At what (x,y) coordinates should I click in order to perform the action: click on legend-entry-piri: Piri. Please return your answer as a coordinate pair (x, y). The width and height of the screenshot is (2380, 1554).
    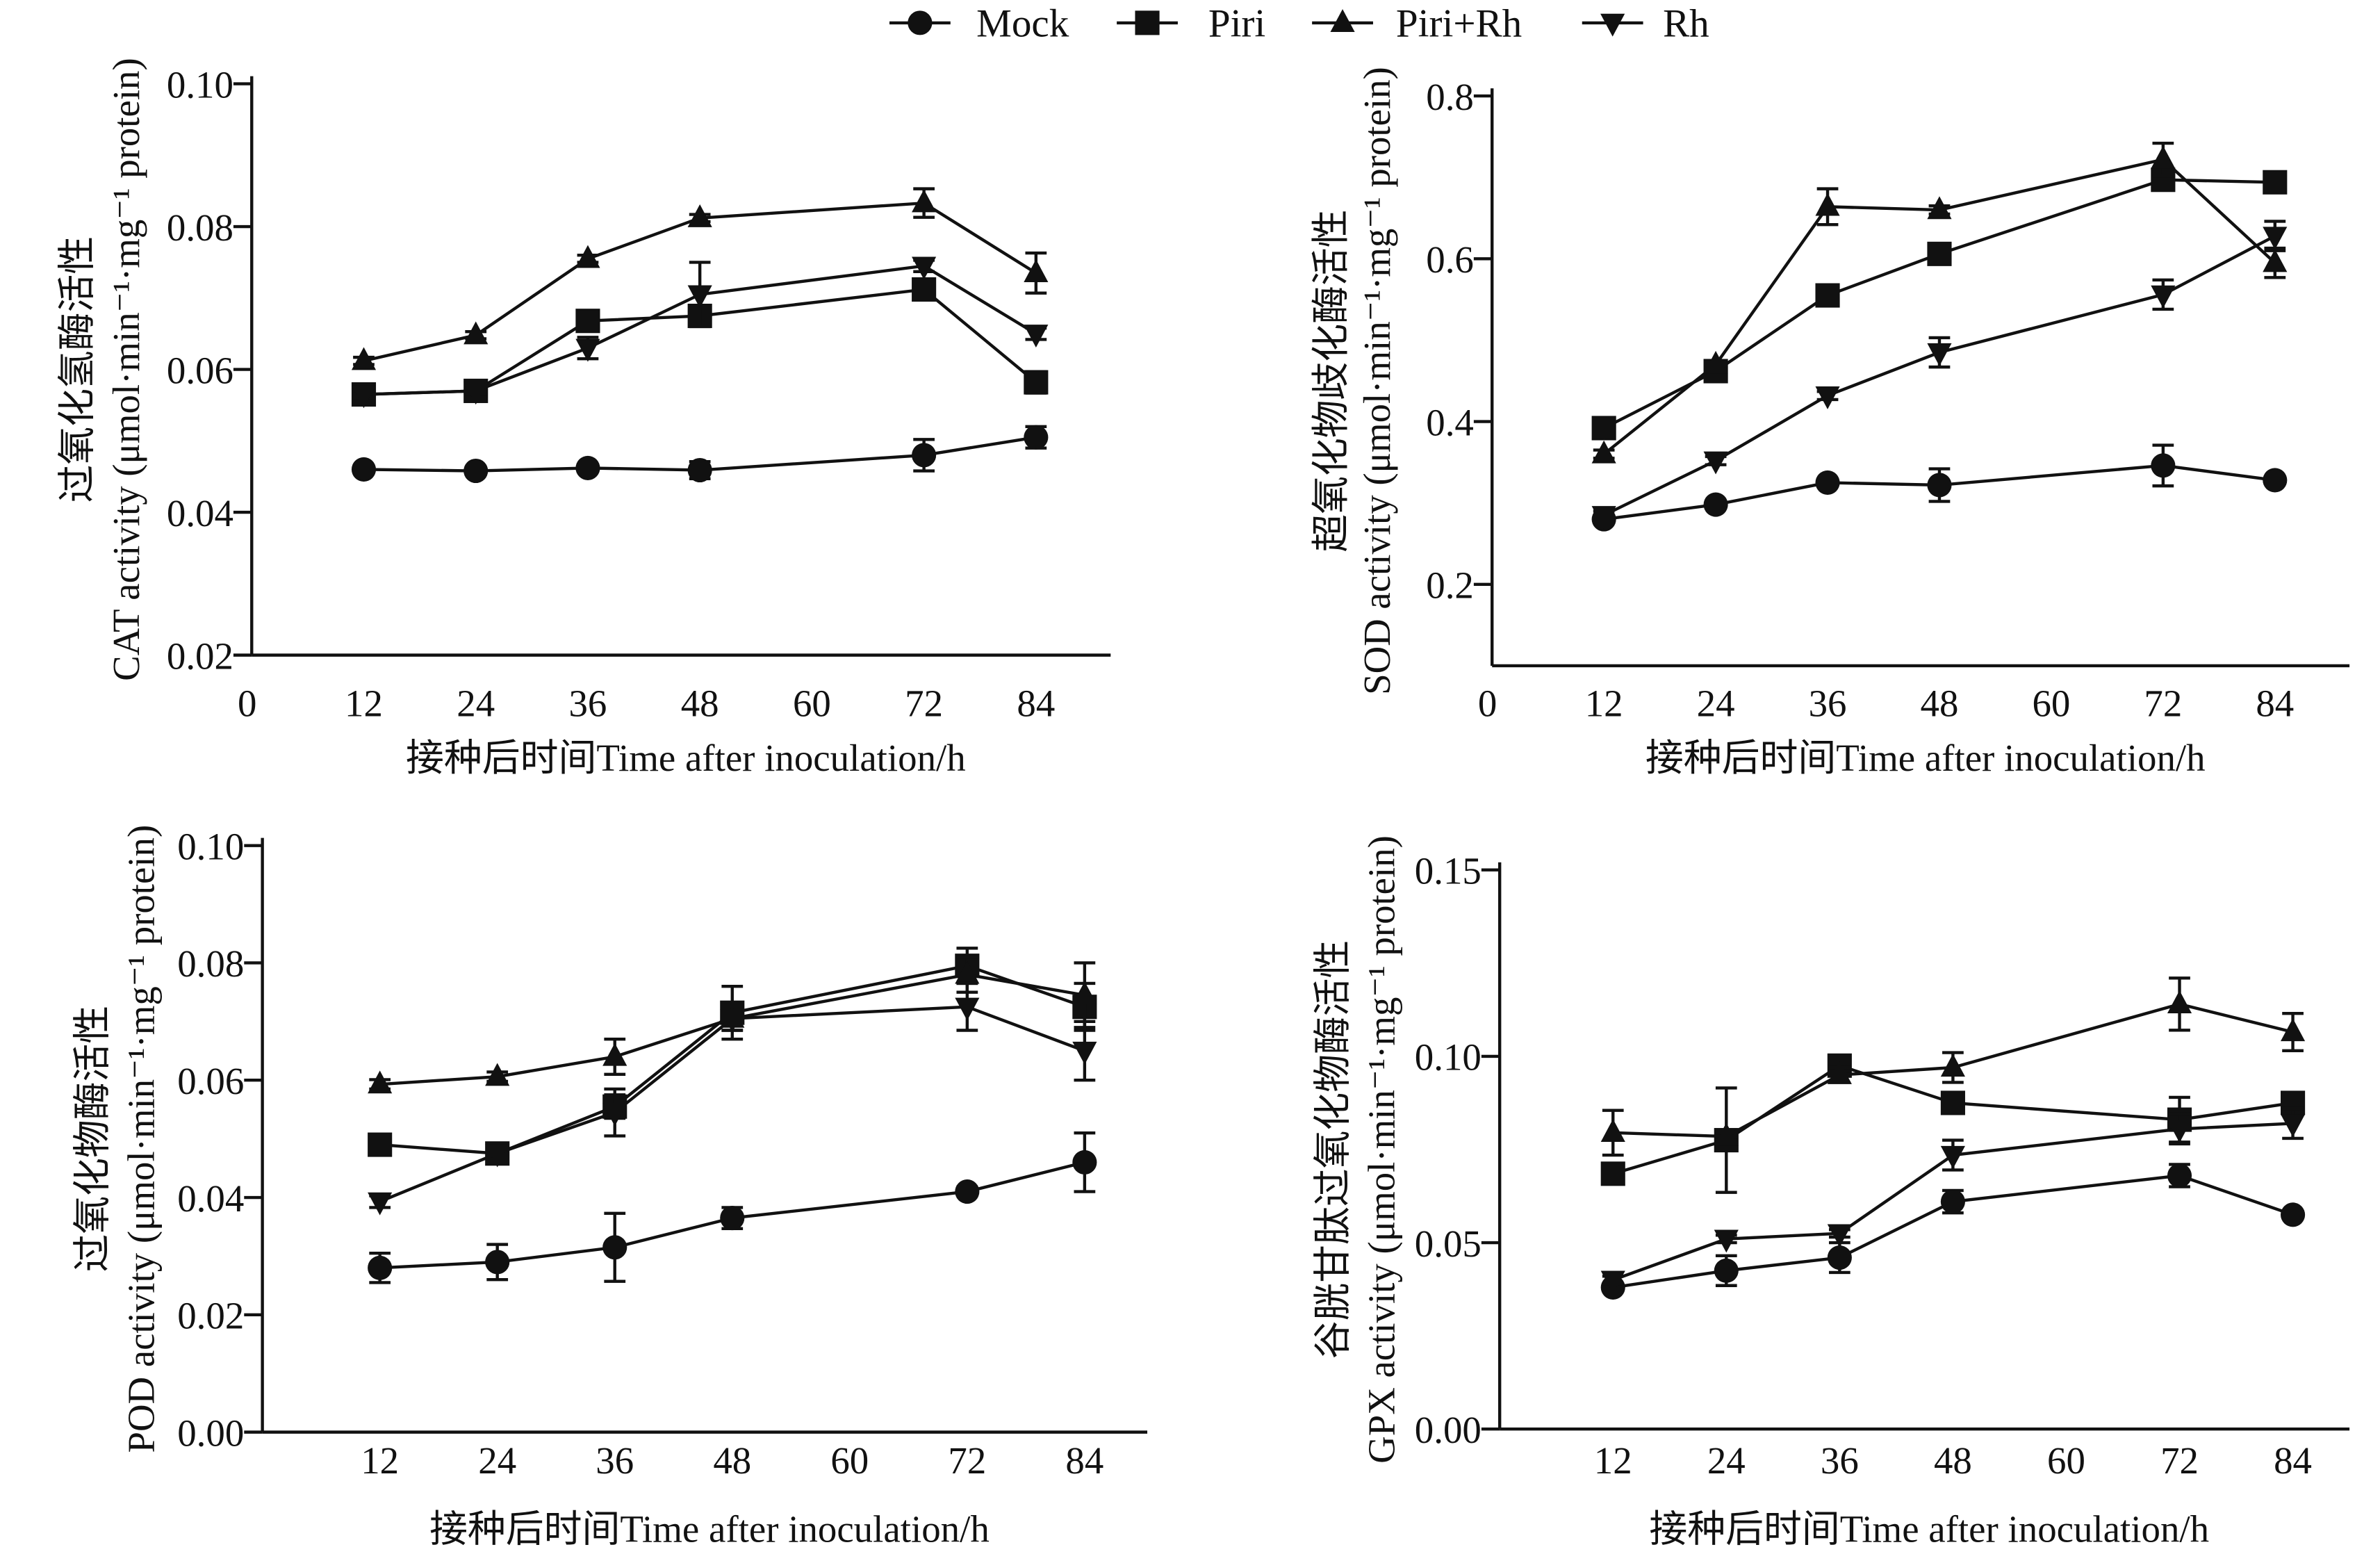
    Looking at the image, I should click on (1191, 24).